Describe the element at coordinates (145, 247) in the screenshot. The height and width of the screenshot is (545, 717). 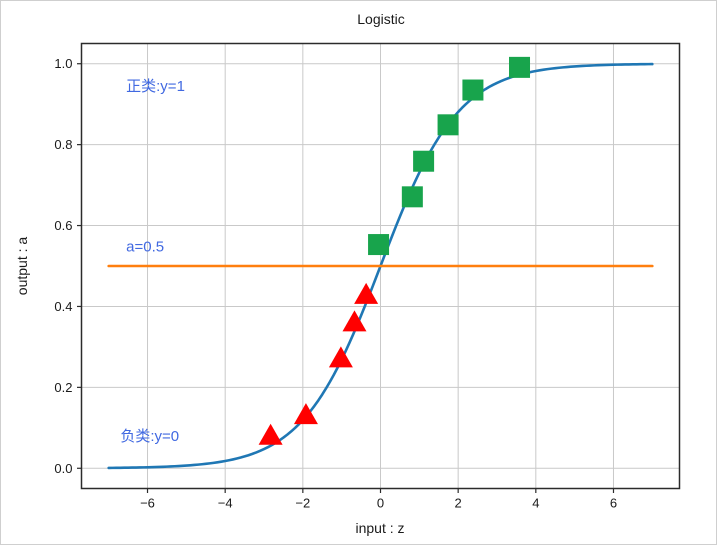
I see `annotation-threshold-label: a=0.5` at that location.